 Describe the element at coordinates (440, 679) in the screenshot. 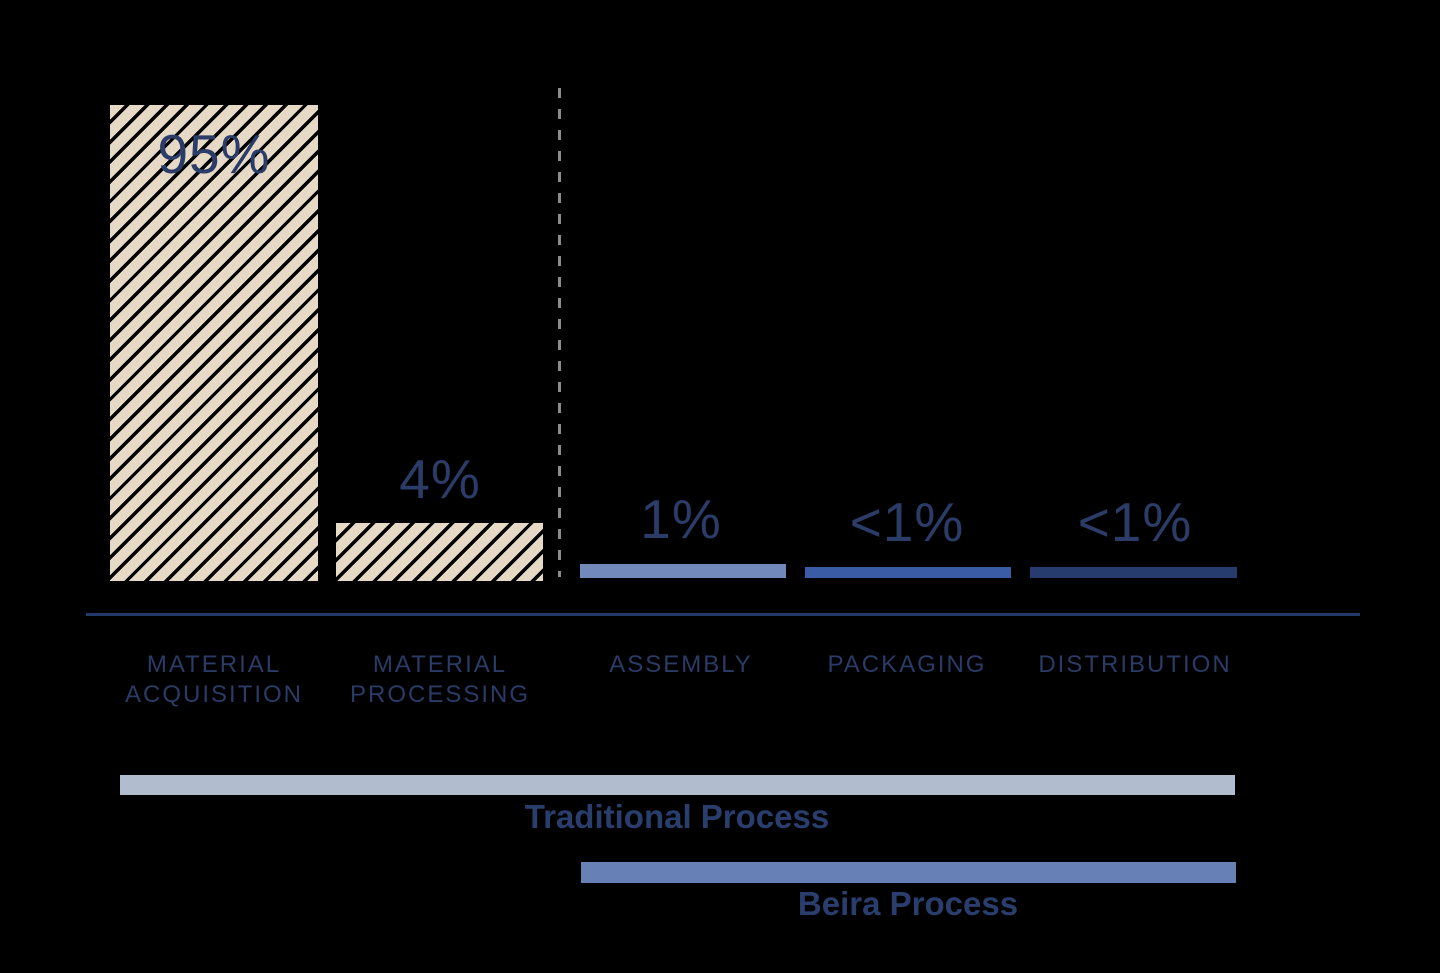

I see `category-label-material-processing: MATERIAL PROCESSING` at that location.